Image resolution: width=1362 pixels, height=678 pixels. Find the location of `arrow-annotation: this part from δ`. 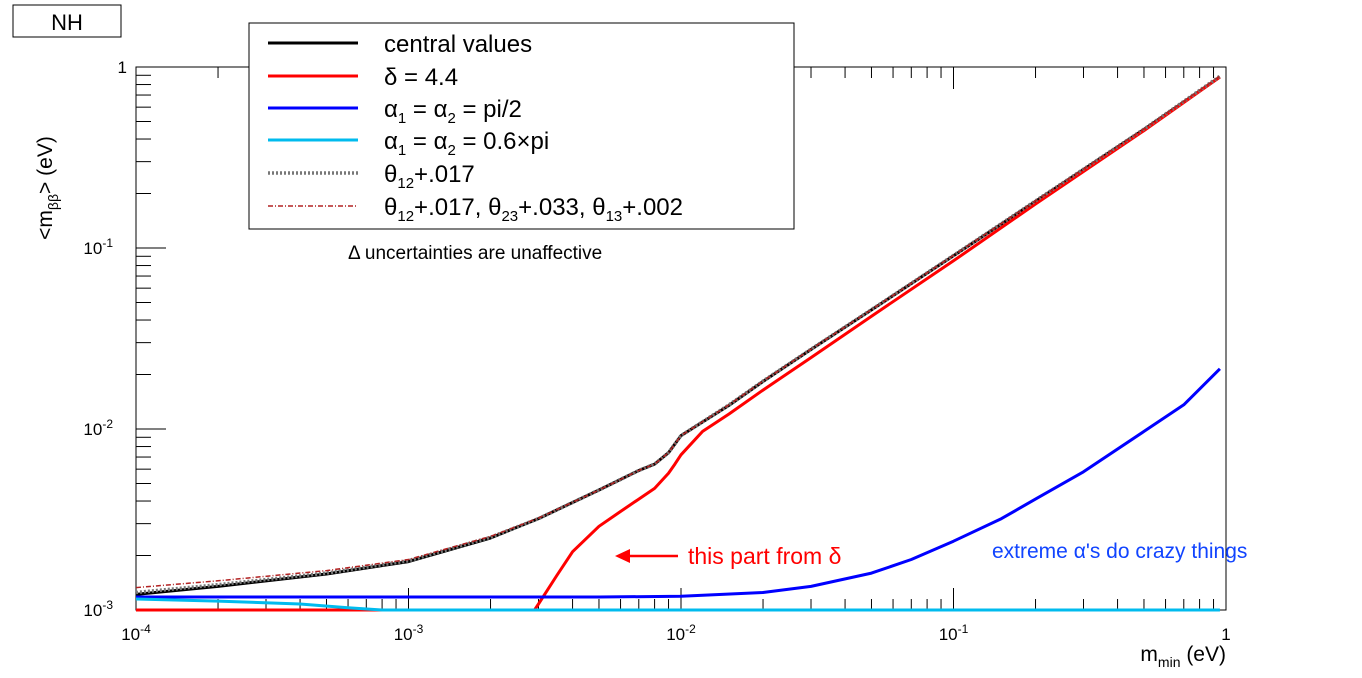

arrow-annotation: this part from δ is located at coordinates (728, 556).